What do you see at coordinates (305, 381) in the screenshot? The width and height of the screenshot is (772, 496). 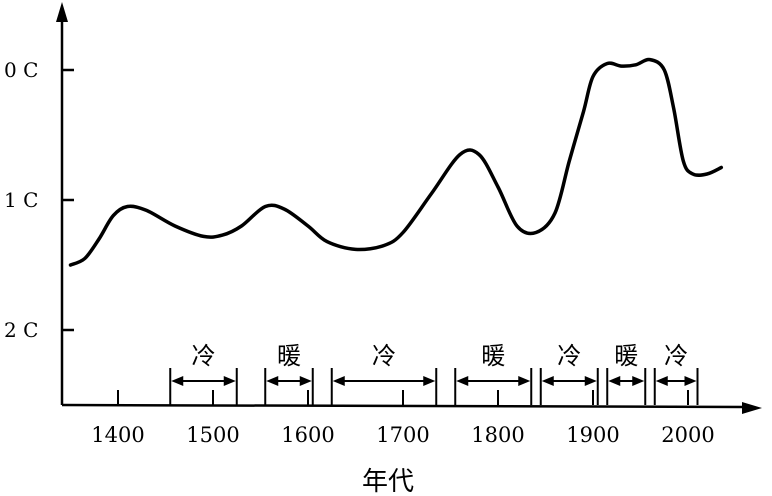 I see `period-1-arrow-right` at bounding box center [305, 381].